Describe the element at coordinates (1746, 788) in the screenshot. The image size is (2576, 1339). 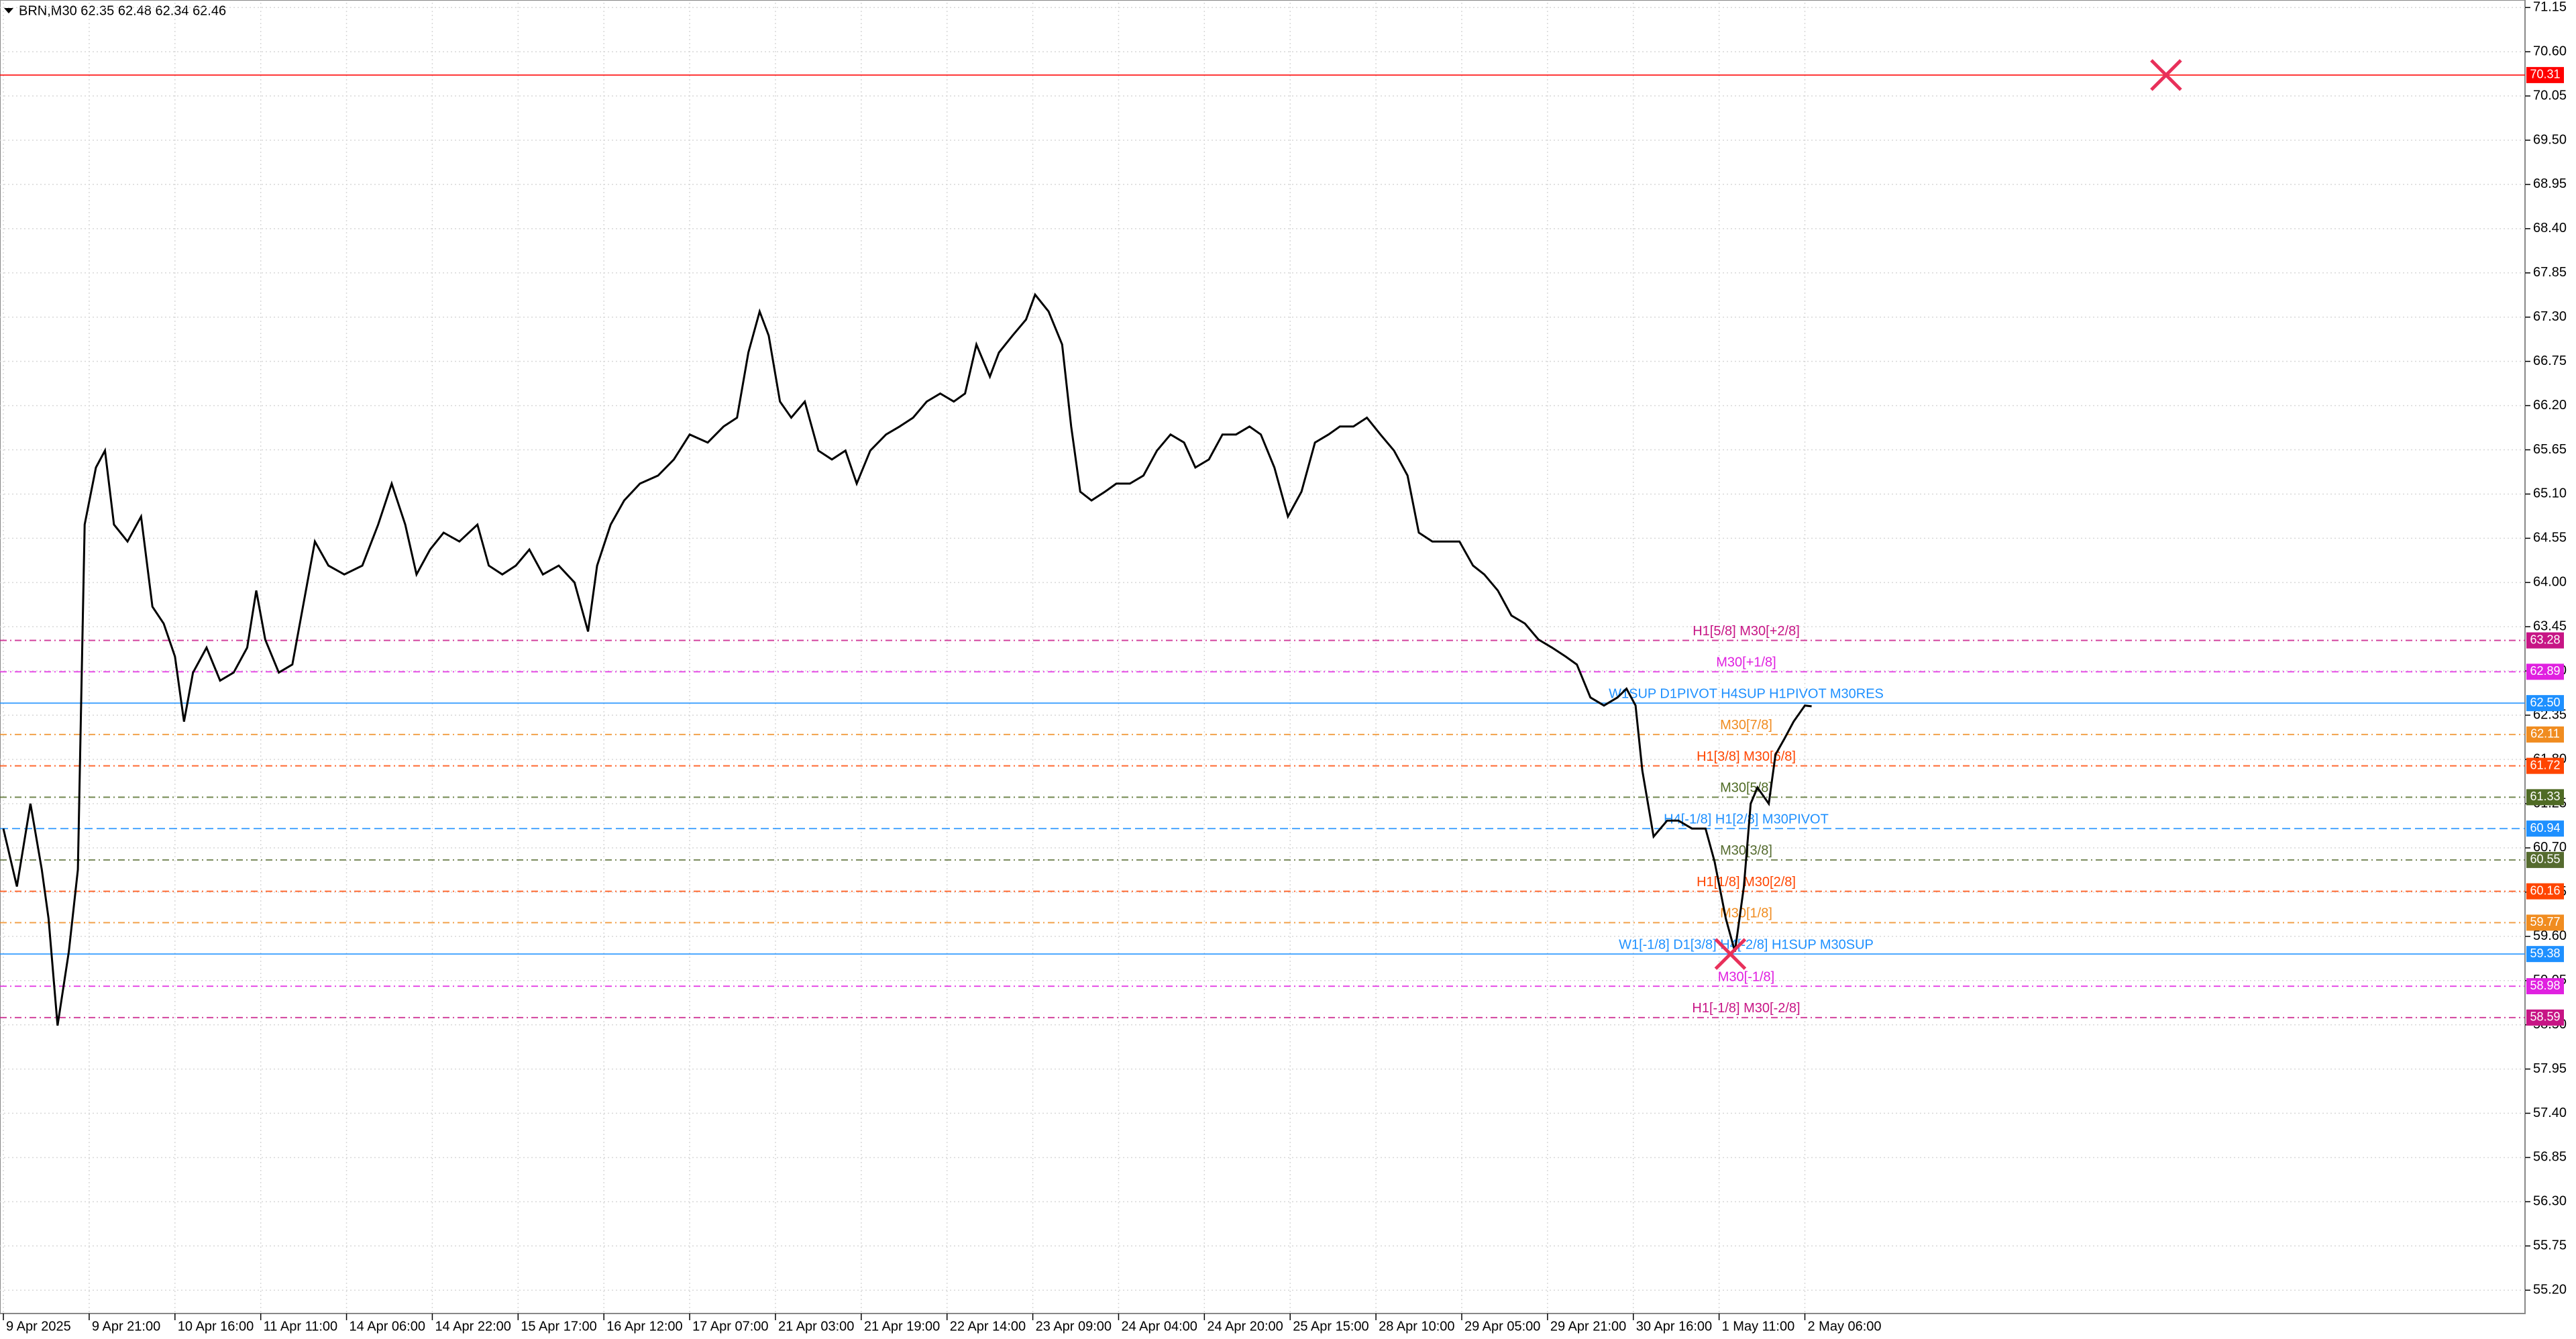
I see `level-label: M30[5/8]` at that location.